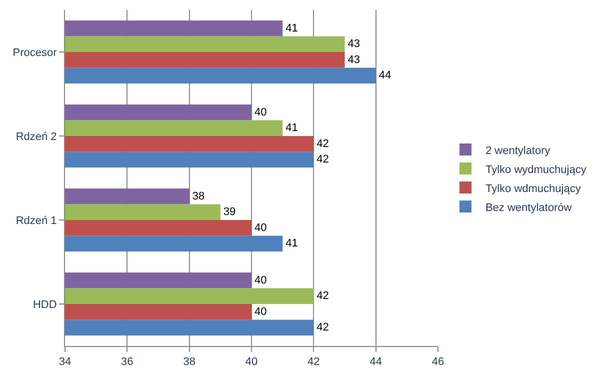  Describe the element at coordinates (36, 220) in the screenshot. I see `y-tick-label: Rdzeń 1` at that location.